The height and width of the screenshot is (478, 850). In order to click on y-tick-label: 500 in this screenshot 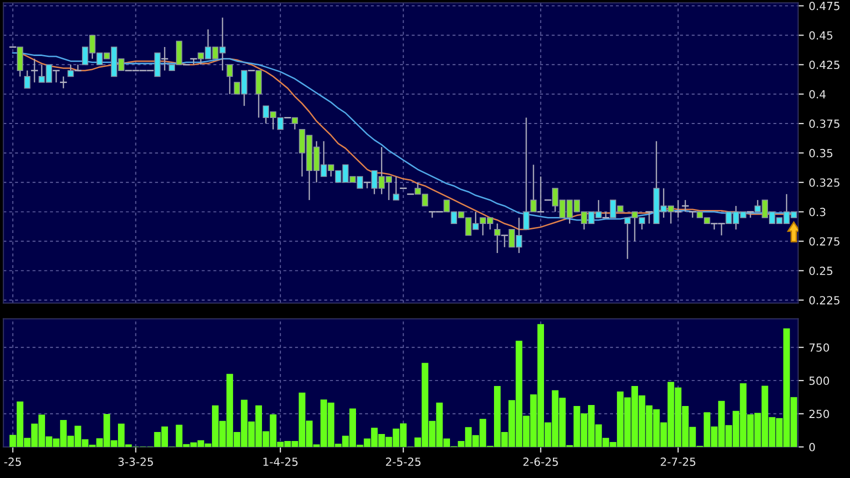, I will do `click(819, 380)`.